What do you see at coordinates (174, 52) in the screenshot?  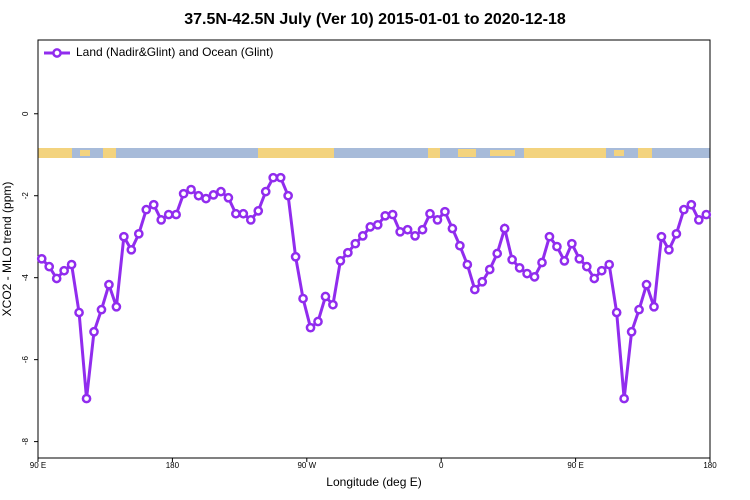 I see `legend-label: Land (Nadir&Glint) and Ocean (Glint)` at bounding box center [174, 52].